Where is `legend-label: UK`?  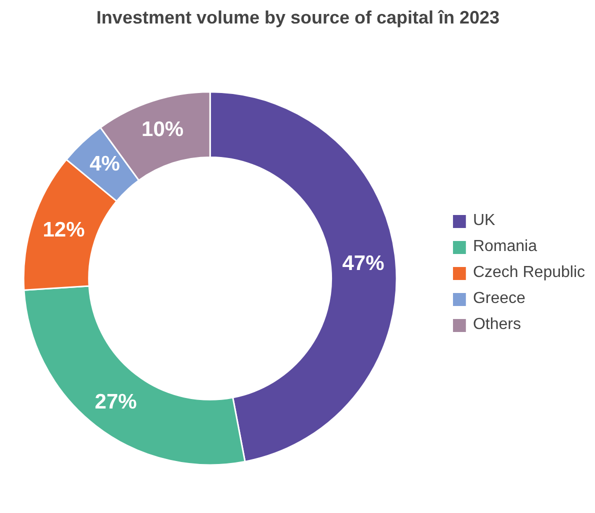 legend-label: UK is located at coordinates (484, 221).